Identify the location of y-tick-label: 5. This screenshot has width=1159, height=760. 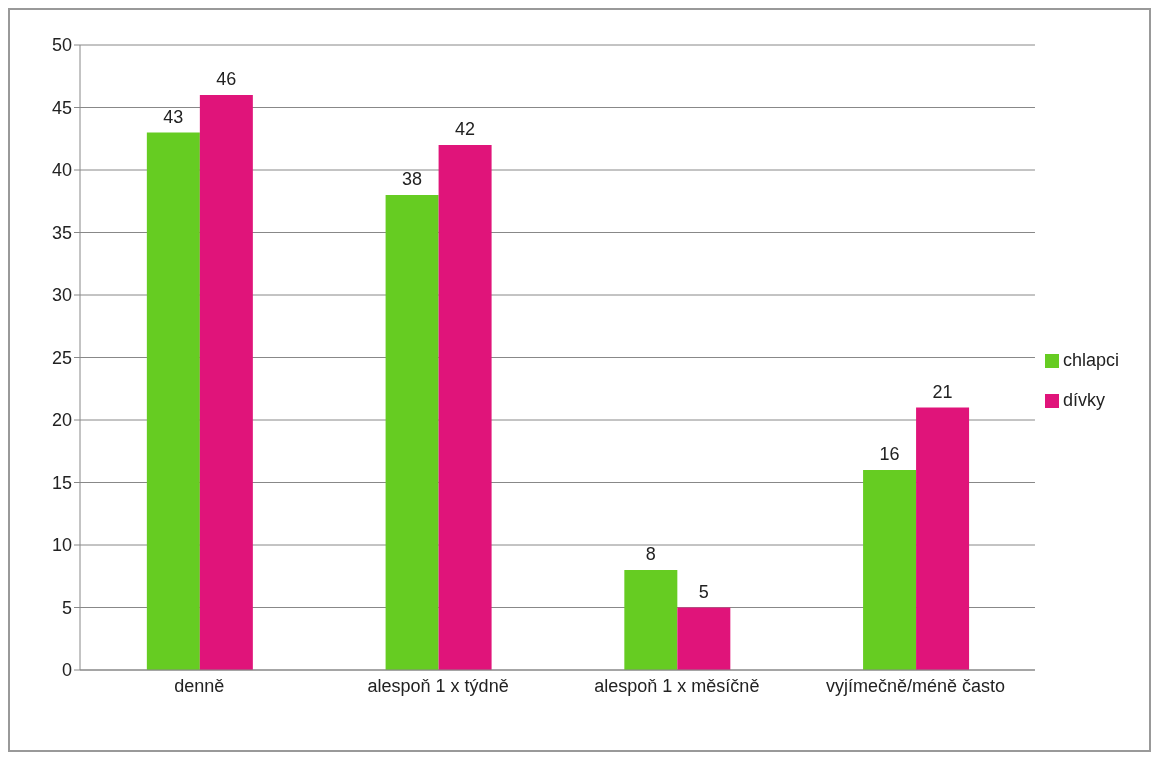
(66, 607).